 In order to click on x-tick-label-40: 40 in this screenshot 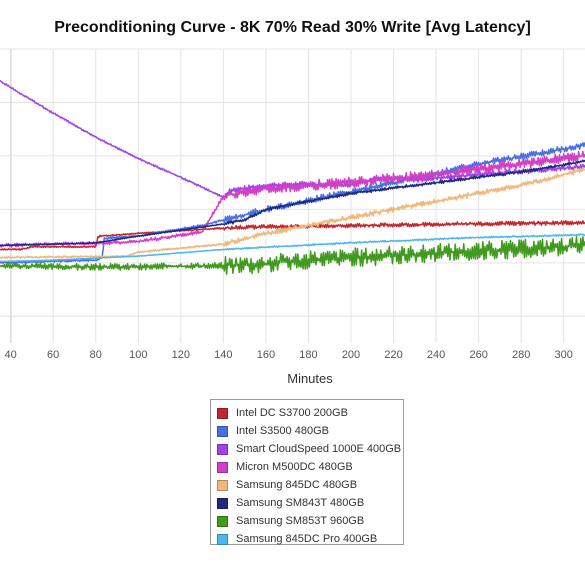, I will do `click(11, 355)`.